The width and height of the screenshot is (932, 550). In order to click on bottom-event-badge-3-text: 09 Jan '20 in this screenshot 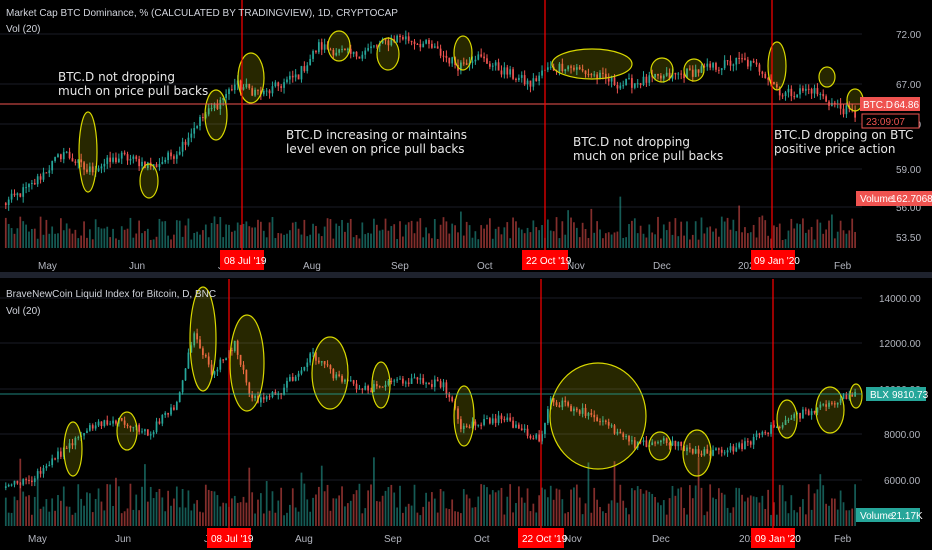, I will do `click(778, 539)`.